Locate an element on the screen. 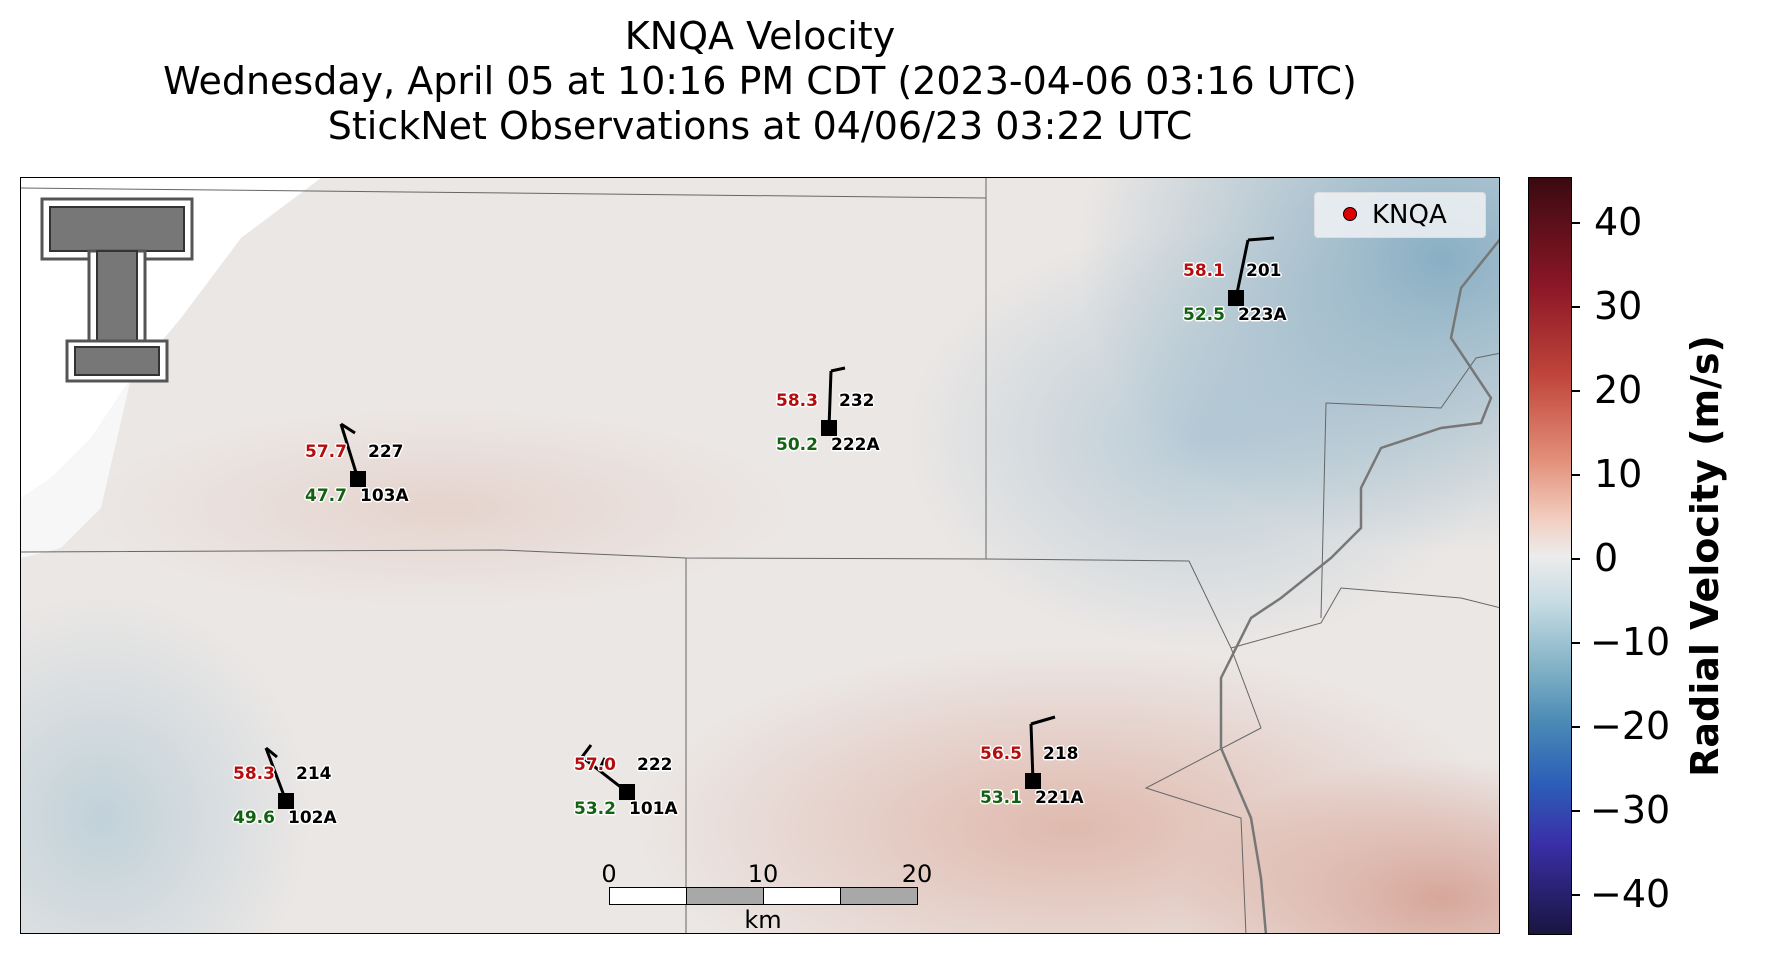  station-id: 214 is located at coordinates (314, 774).